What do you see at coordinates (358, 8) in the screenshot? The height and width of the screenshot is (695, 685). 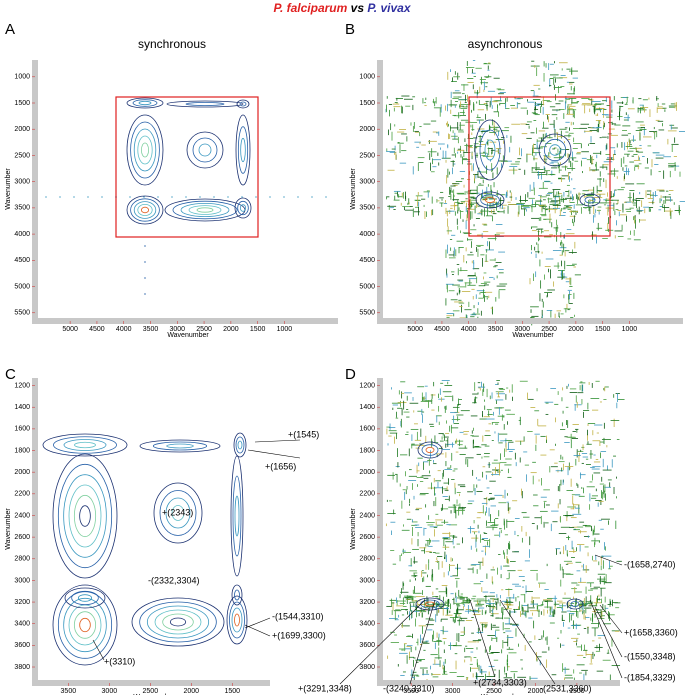 I see `connector: vs` at bounding box center [358, 8].